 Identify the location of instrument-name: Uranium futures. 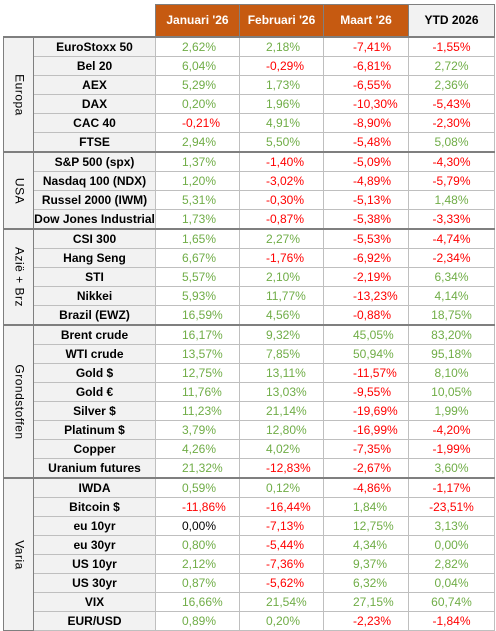
(94, 468).